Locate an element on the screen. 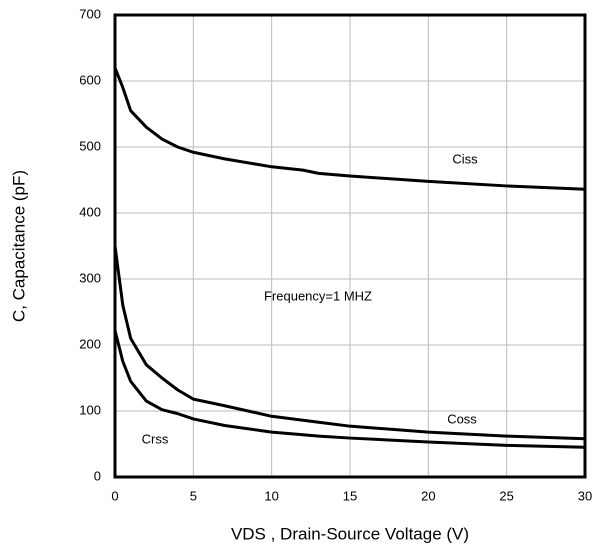  x-tick-label: 5 is located at coordinates (193, 495).